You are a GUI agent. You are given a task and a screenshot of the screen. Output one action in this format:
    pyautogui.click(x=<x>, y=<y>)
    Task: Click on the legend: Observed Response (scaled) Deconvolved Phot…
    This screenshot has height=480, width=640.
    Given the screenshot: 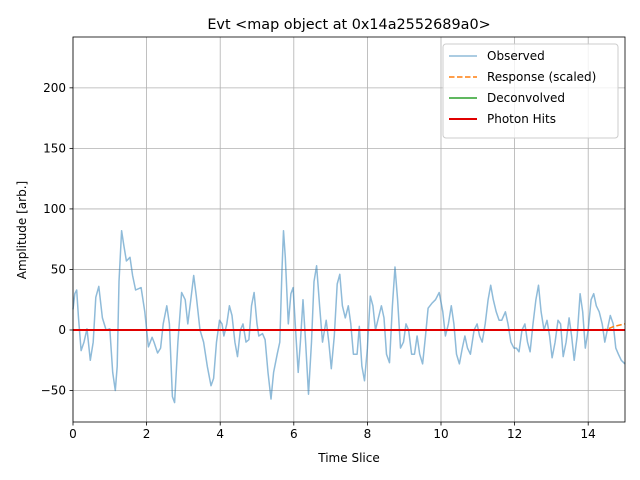 What is the action you would take?
    pyautogui.click(x=530, y=91)
    